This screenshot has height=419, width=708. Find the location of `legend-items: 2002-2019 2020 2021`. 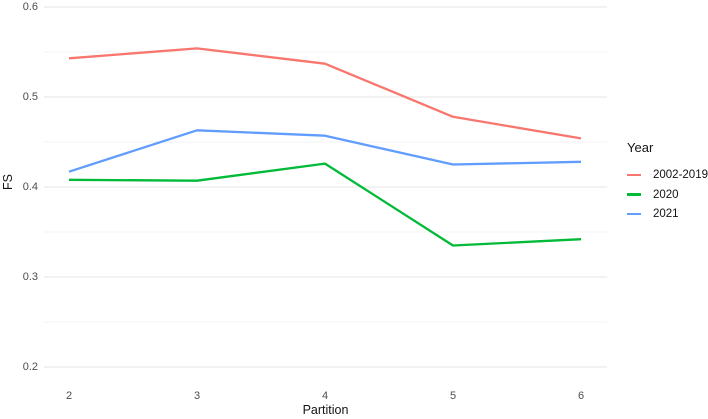

legend-items: 2002-2019 2020 2021 is located at coordinates (667, 194).